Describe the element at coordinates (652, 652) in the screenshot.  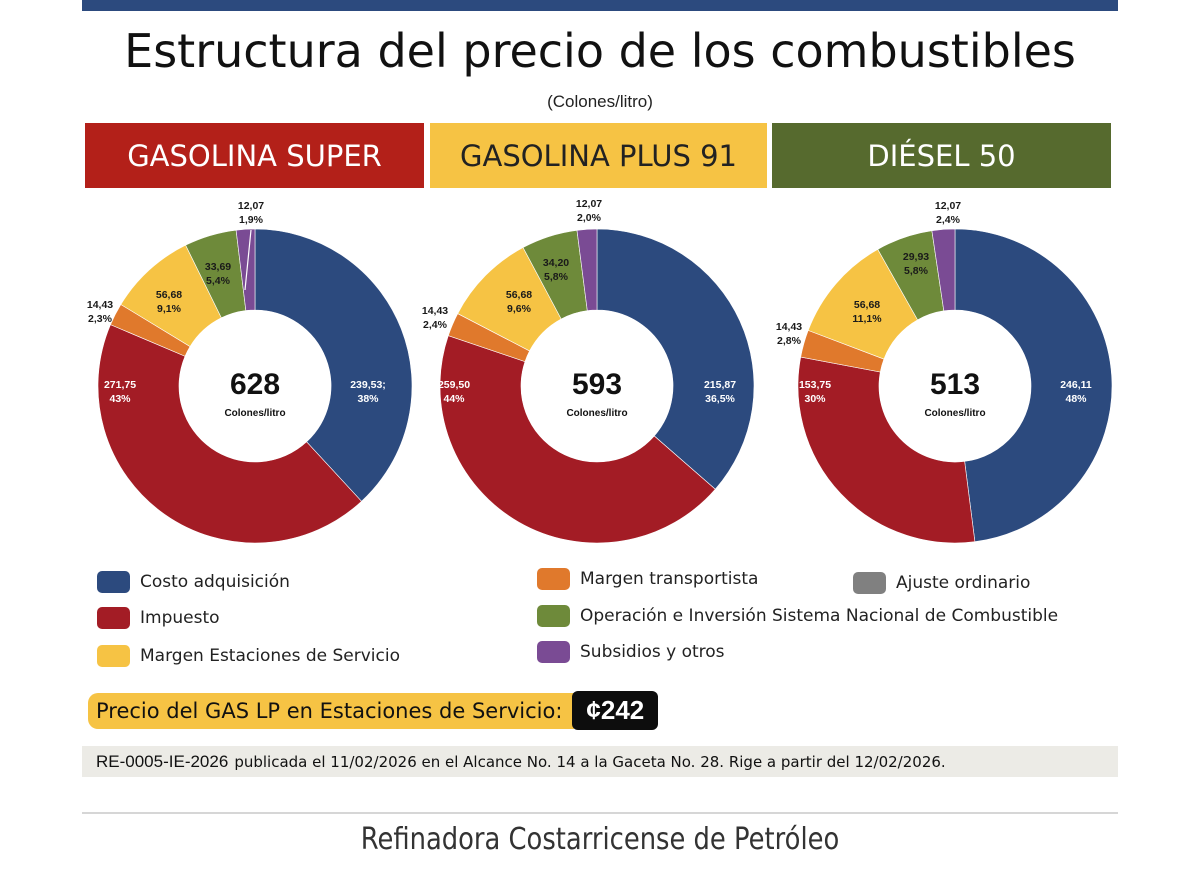
I see `legend-label: Subsidios y otros` at that location.